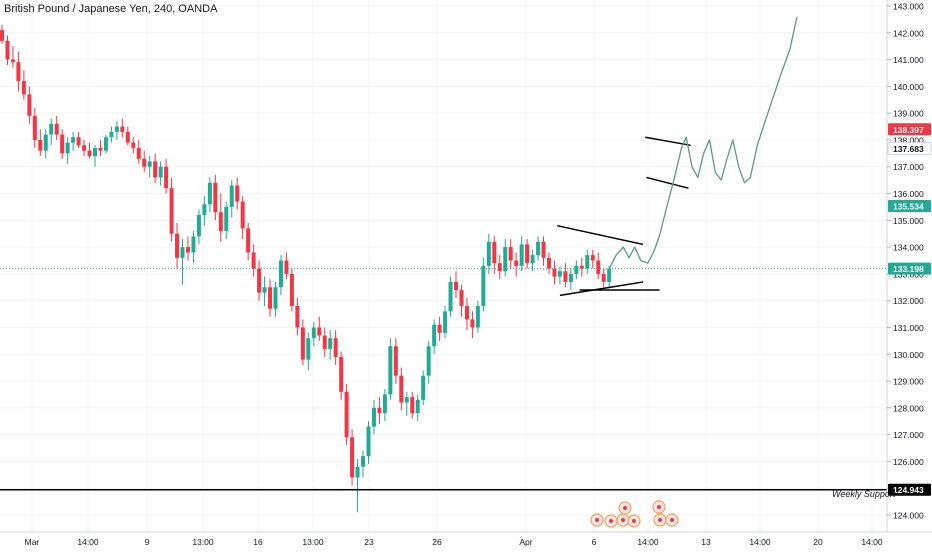  I want to click on y-tick-label: 134.000, so click(908, 248).